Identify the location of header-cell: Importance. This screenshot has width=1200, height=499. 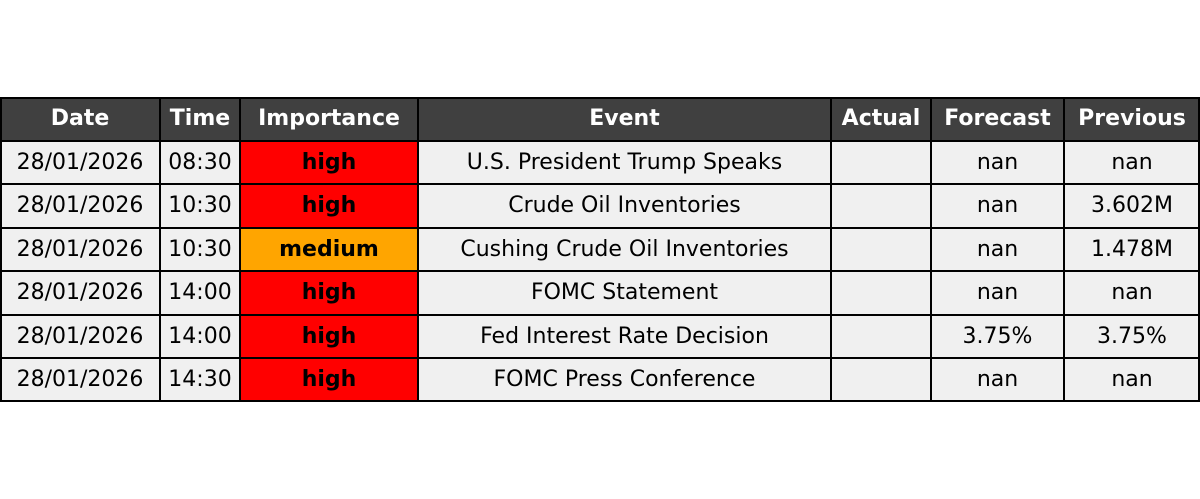
(329, 119).